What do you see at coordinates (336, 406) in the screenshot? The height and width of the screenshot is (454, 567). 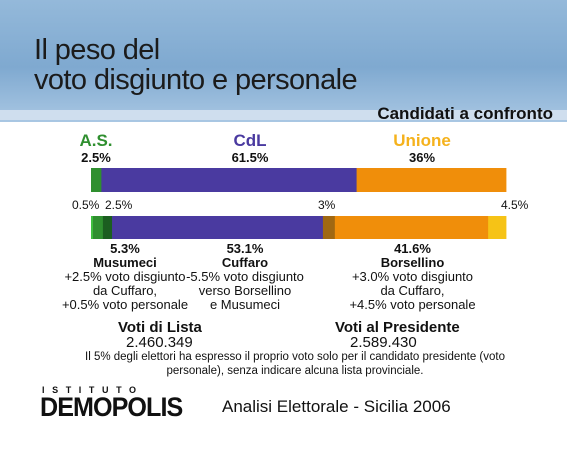 I see `analysis-caption: Analisi Elettorale - Sicilia 2006` at bounding box center [336, 406].